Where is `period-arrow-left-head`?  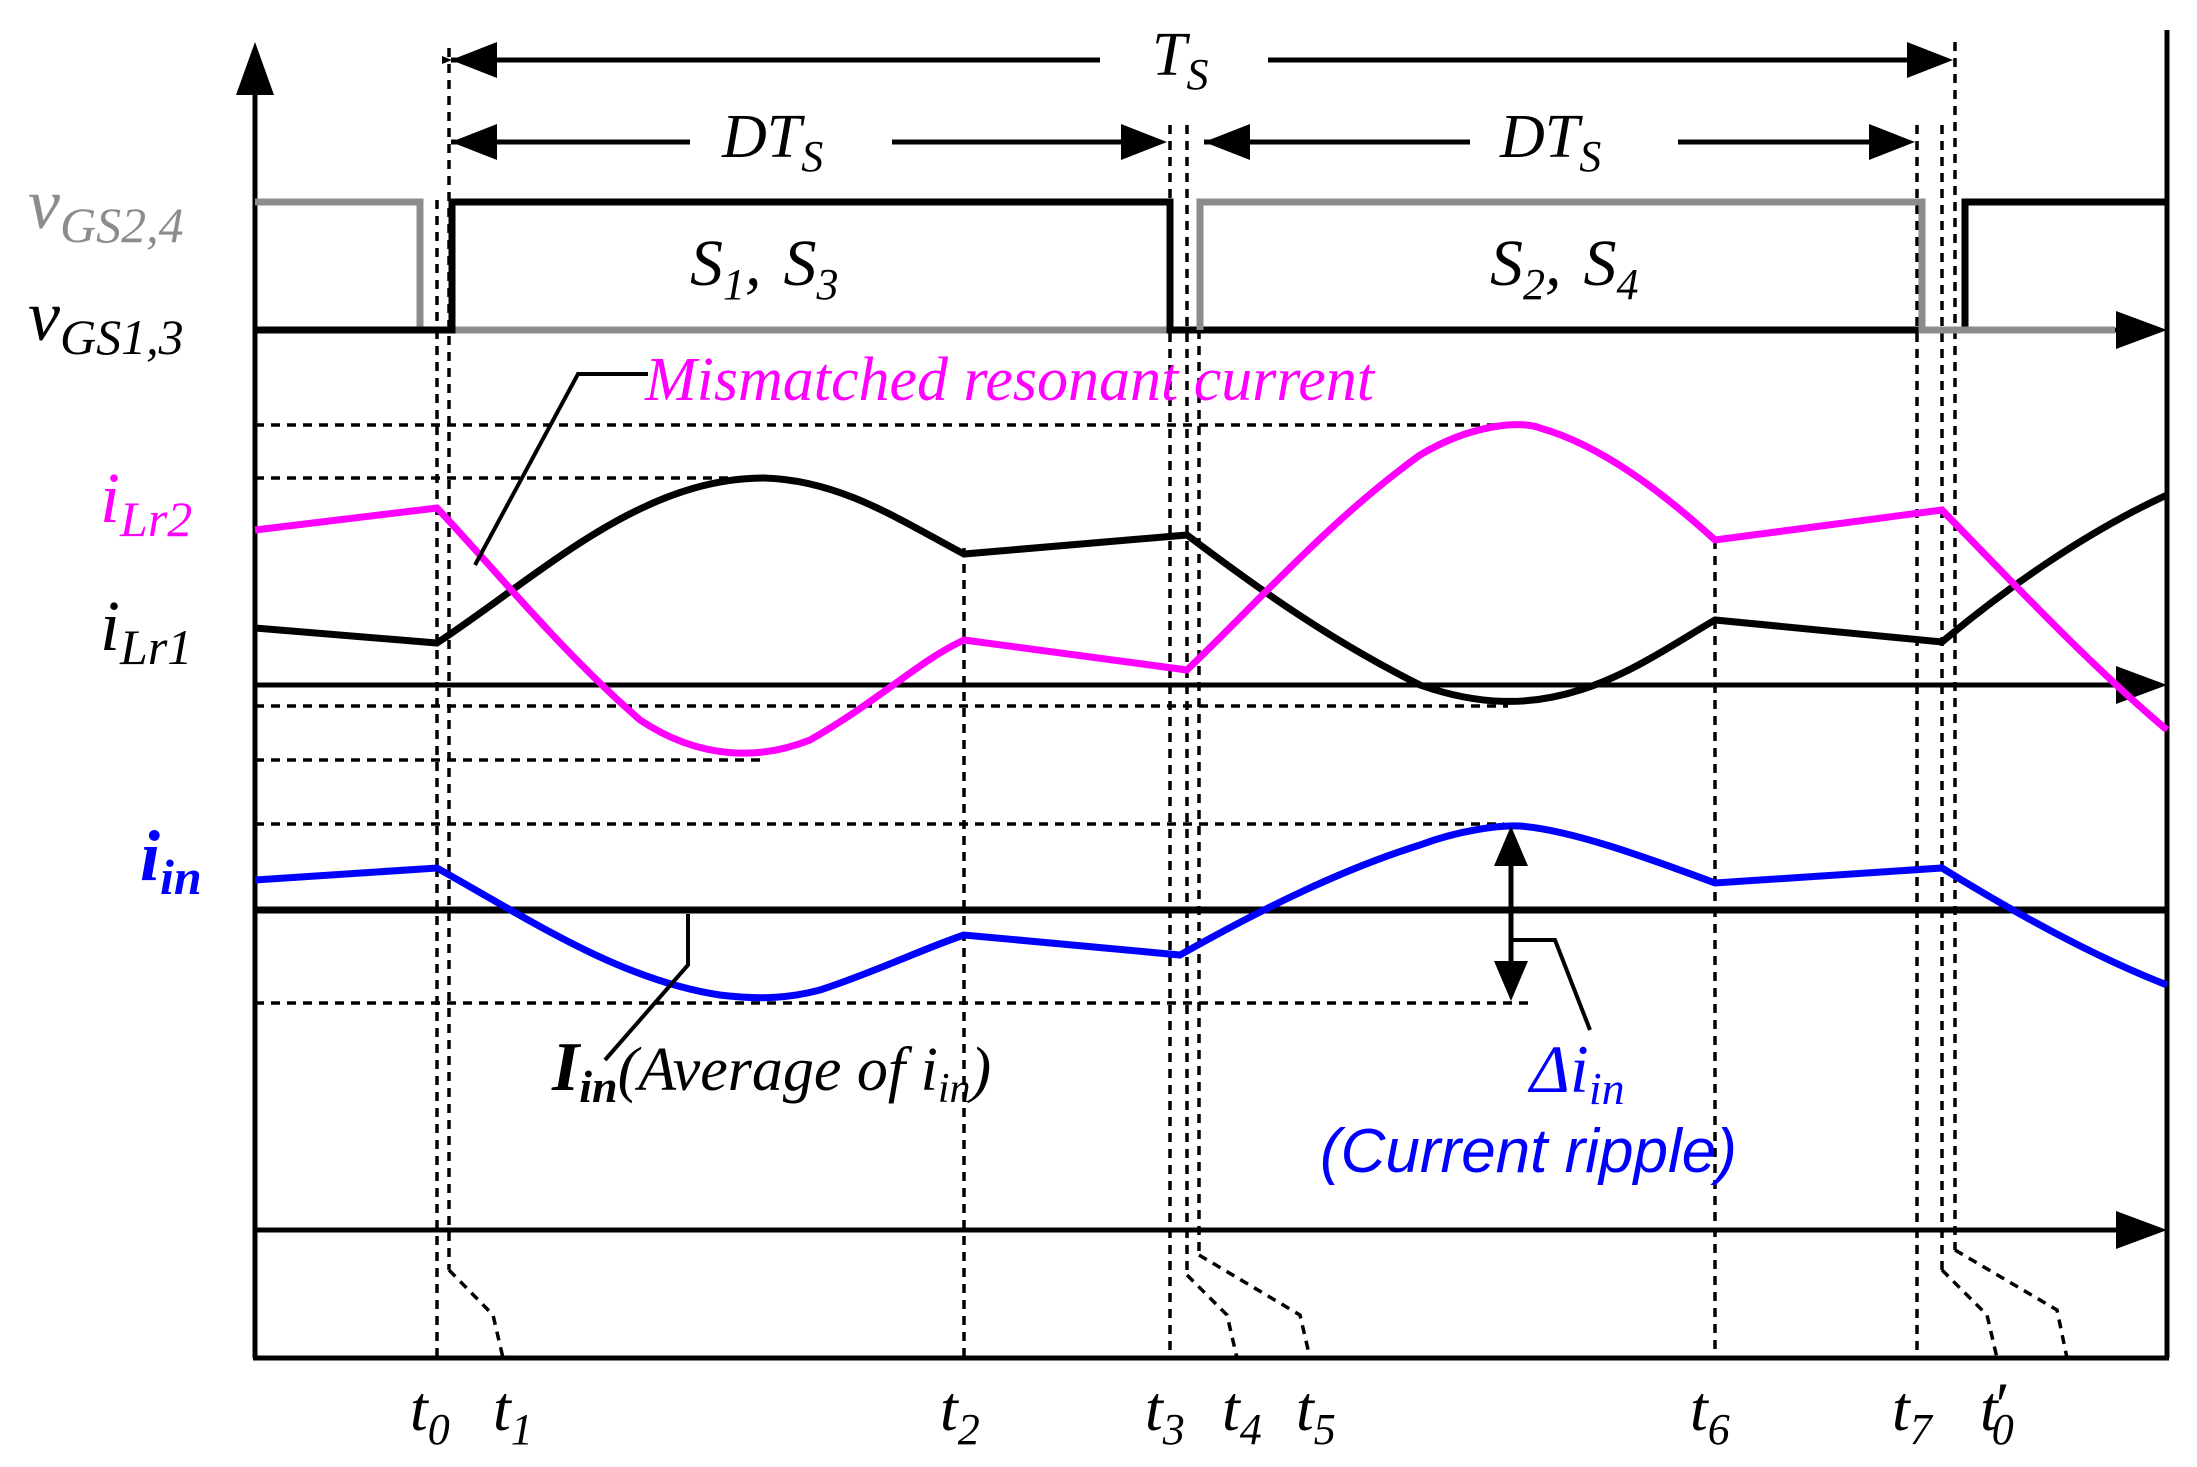 period-arrow-left-head is located at coordinates (474, 60).